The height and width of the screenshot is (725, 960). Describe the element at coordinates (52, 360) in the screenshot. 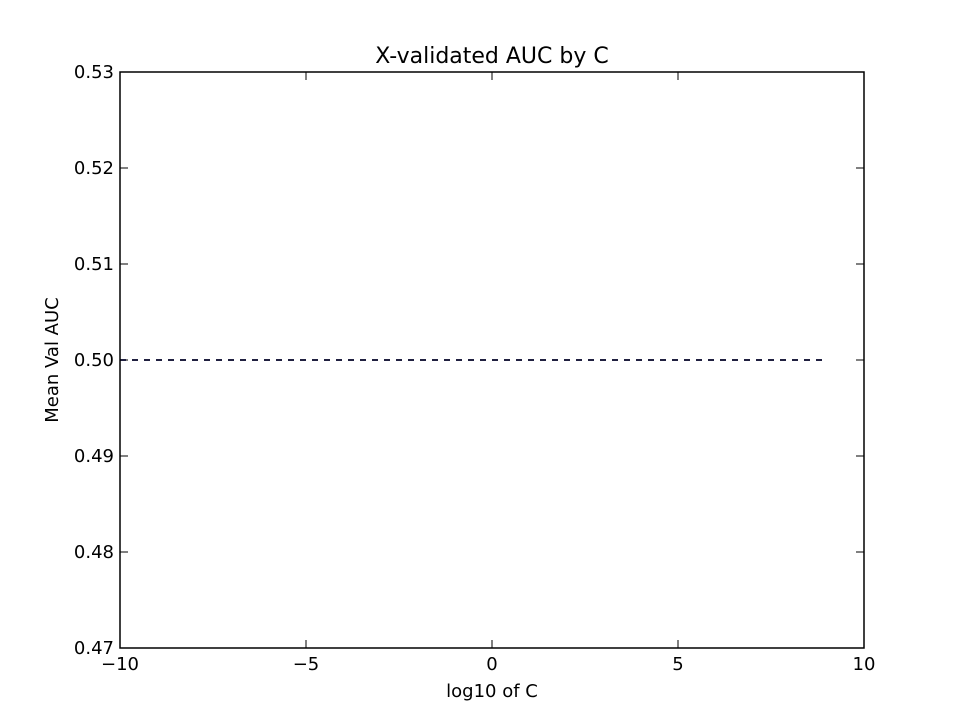

I see `y-axis-label: Mean Val AUC` at that location.